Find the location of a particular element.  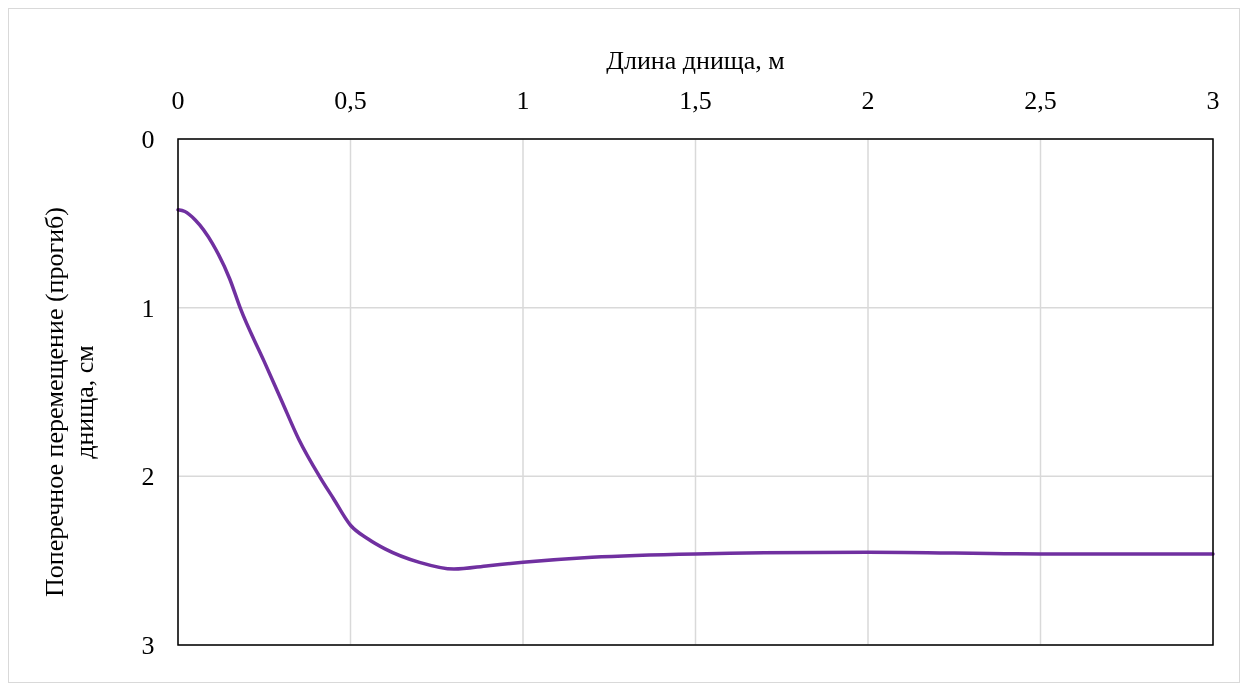

y-tick-label: 3 is located at coordinates (148, 646).